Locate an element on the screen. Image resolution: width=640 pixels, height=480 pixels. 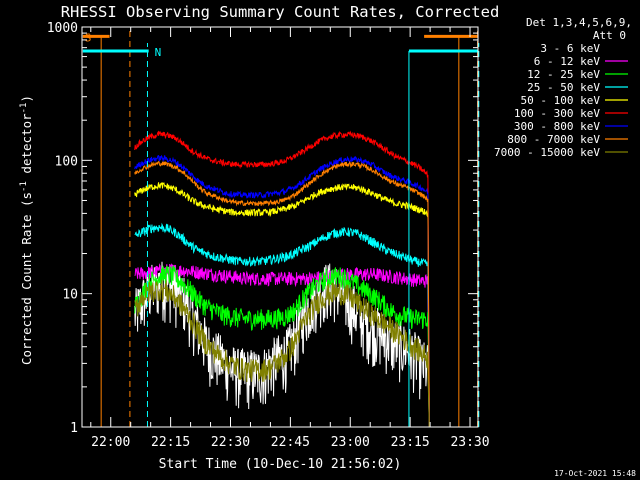
y-tick-label: 1000 is located at coordinates (62, 28).